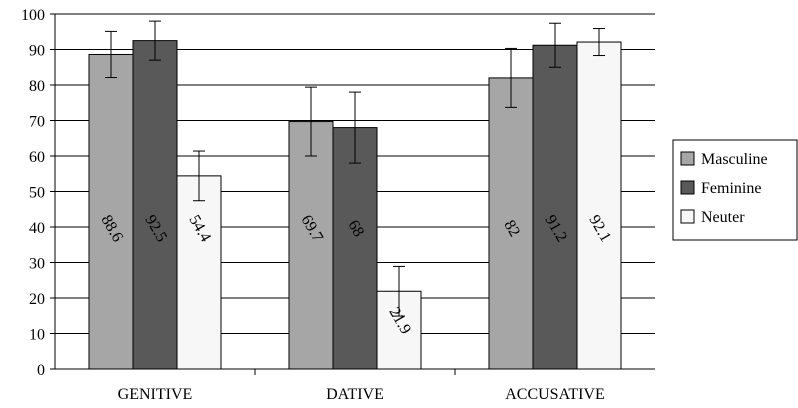  What do you see at coordinates (37, 157) in the screenshot?
I see `y-tick-label: 60` at bounding box center [37, 157].